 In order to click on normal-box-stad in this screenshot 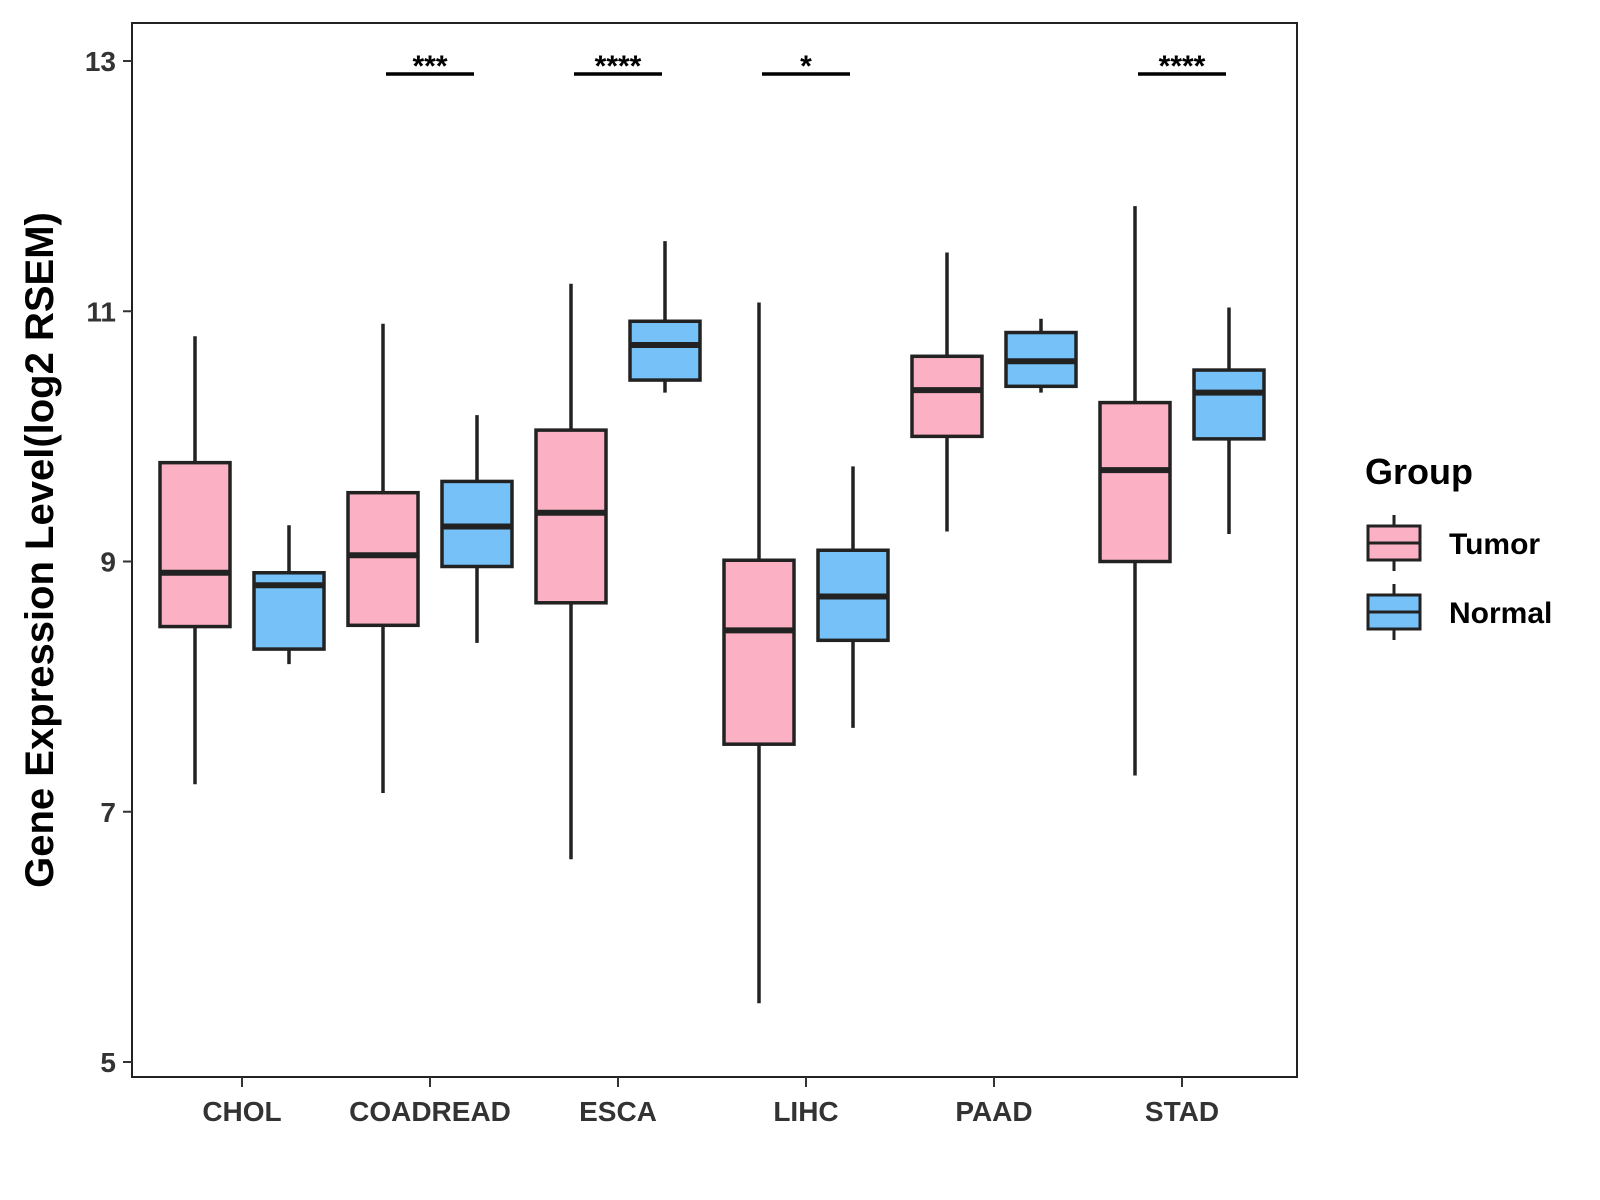, I will do `click(1229, 420)`.